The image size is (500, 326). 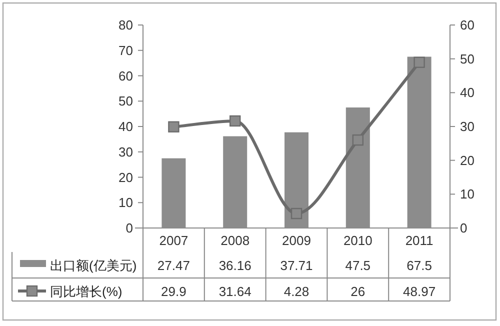 I want to click on y2-tick-label: 0, so click(x=464, y=228).